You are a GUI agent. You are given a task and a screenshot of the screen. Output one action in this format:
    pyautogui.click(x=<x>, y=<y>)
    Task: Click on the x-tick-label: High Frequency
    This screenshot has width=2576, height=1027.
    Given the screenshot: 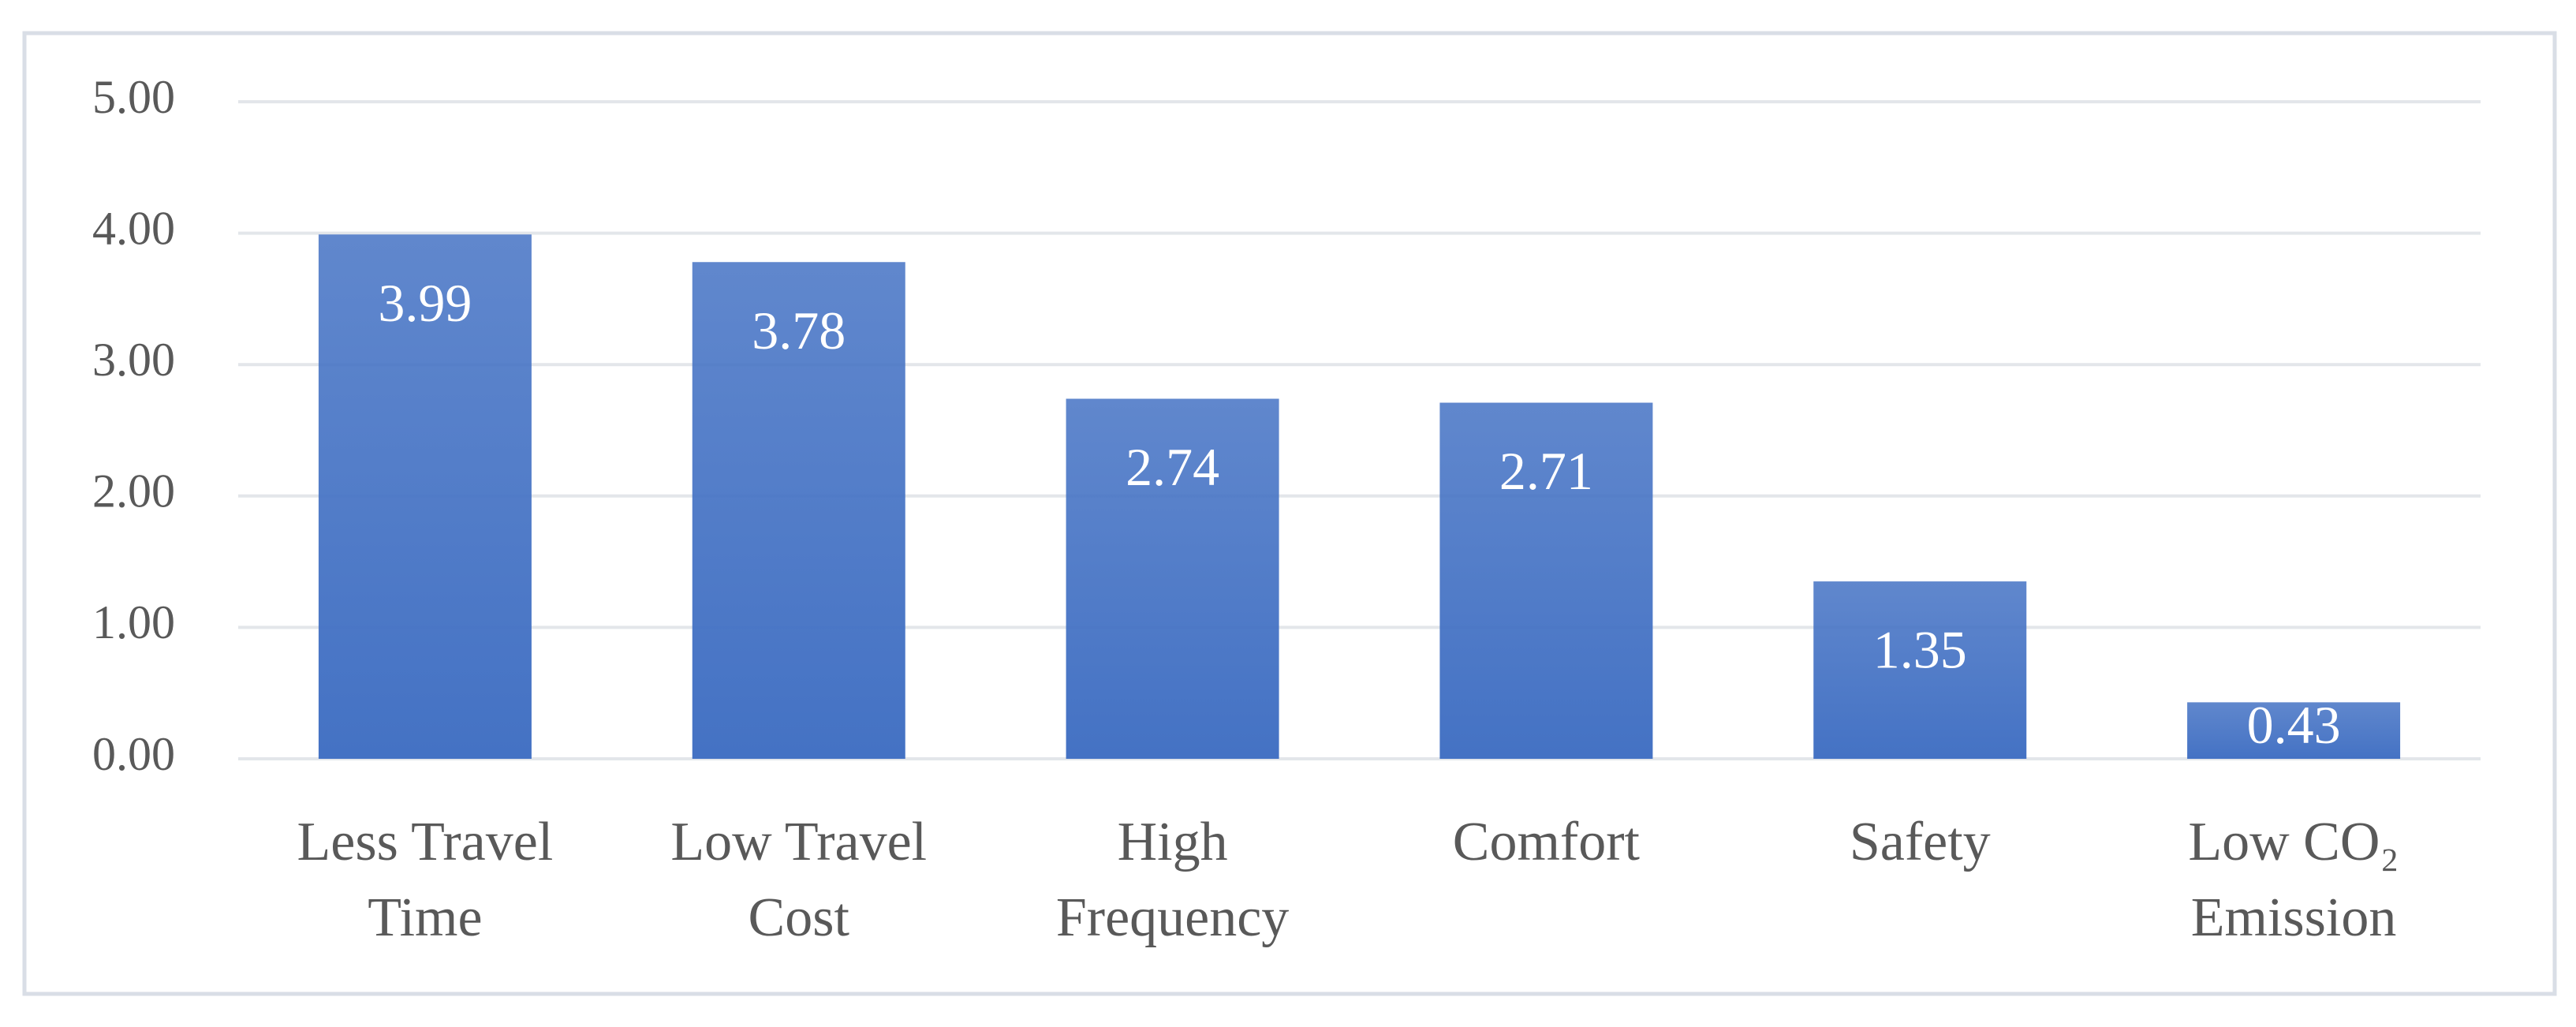 What is the action you would take?
    pyautogui.click(x=1172, y=880)
    